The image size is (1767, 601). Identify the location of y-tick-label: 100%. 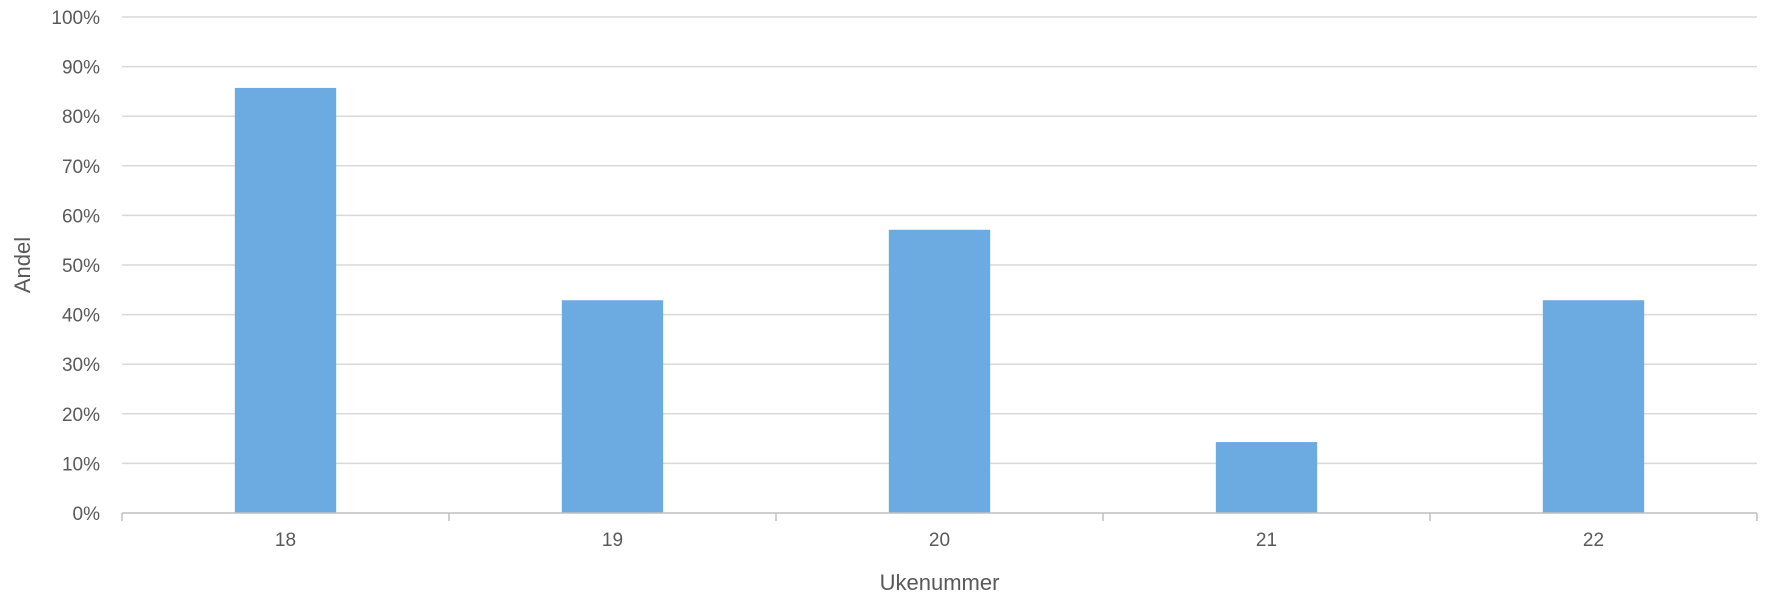
(75, 18).